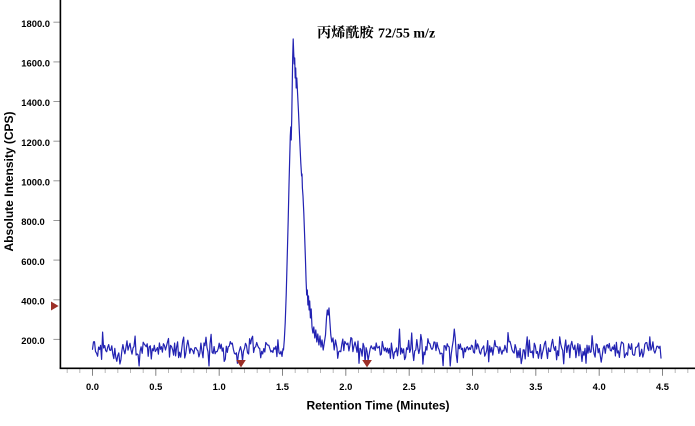 This screenshot has height=426, width=695. Describe the element at coordinates (35, 102) in the screenshot. I see `svg-text: 1400.0` at that location.